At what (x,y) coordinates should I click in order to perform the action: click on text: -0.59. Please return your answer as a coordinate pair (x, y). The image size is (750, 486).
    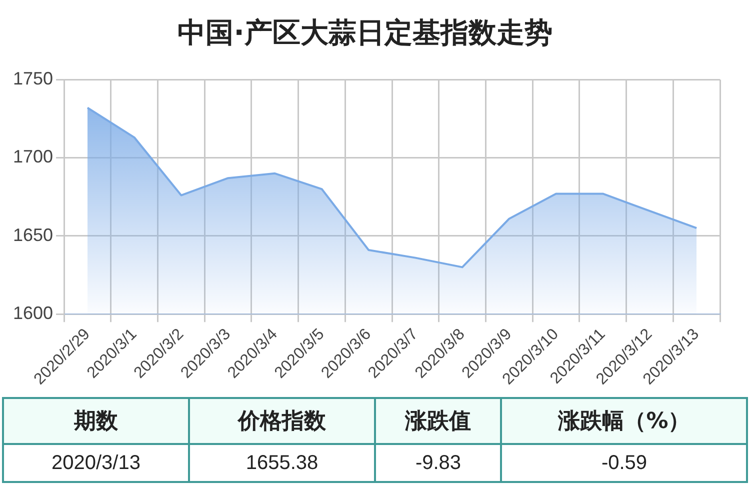
    Looking at the image, I should click on (624, 463).